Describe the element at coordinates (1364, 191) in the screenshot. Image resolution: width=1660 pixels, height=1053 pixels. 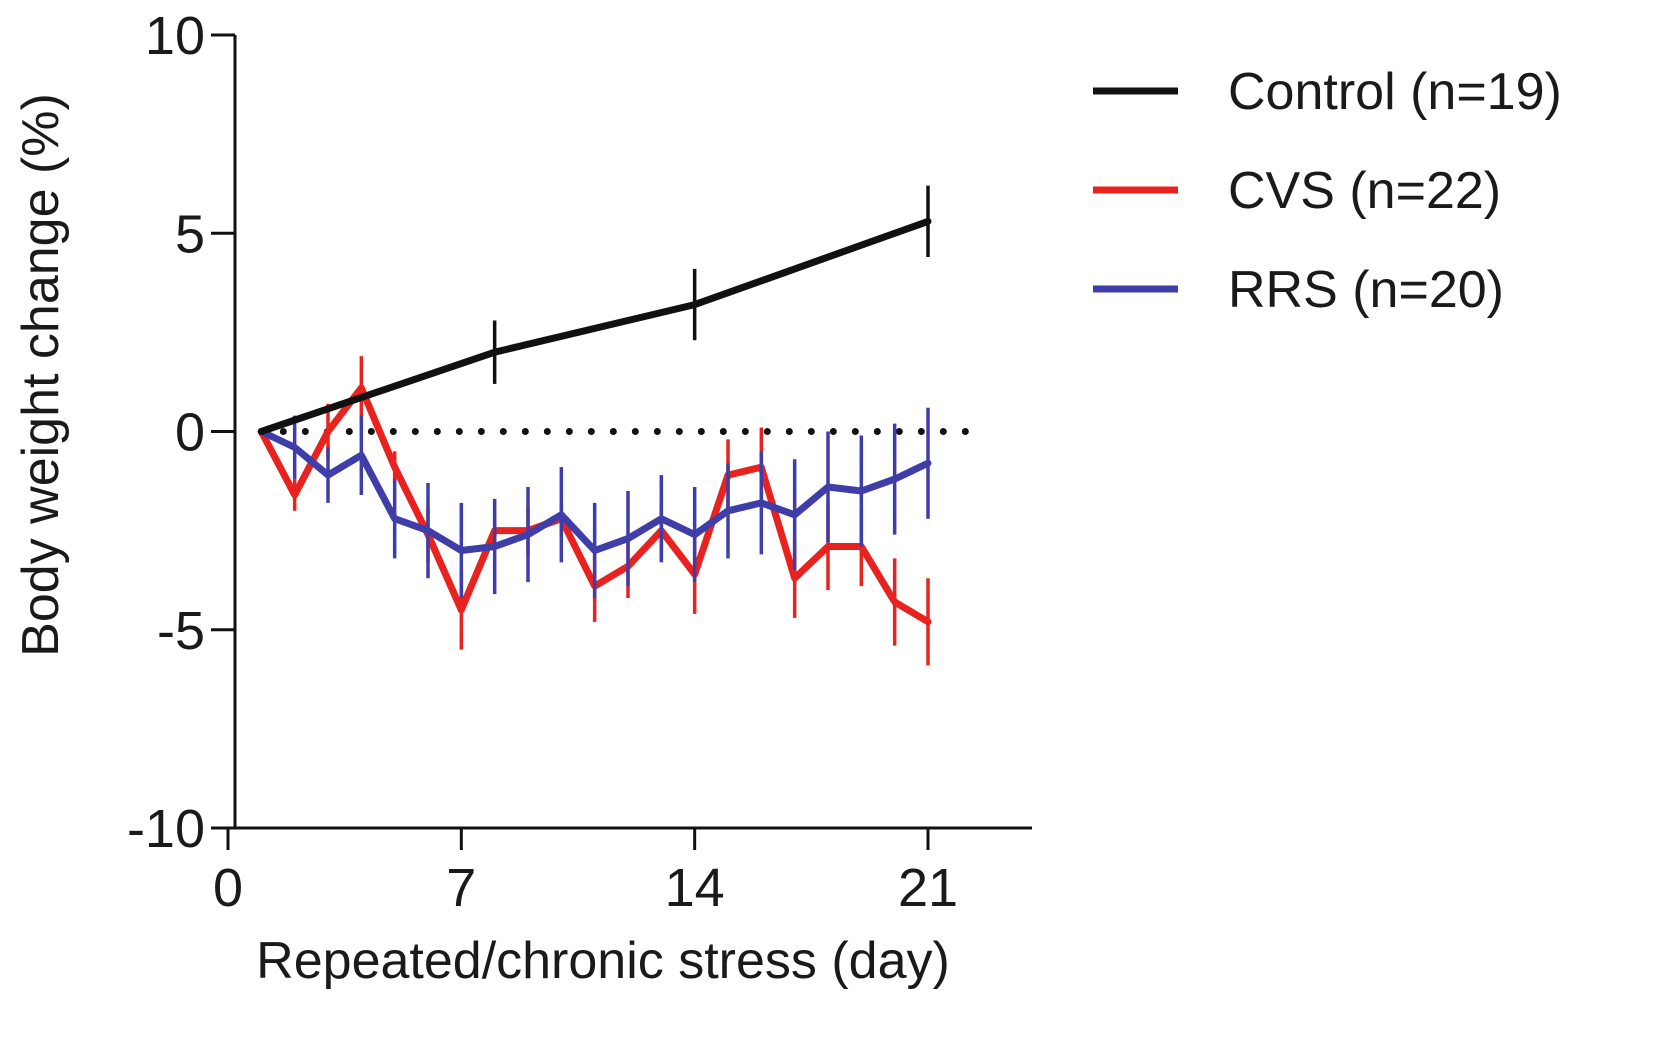
I see `legend-label-cvs: CVS (n=22)` at that location.